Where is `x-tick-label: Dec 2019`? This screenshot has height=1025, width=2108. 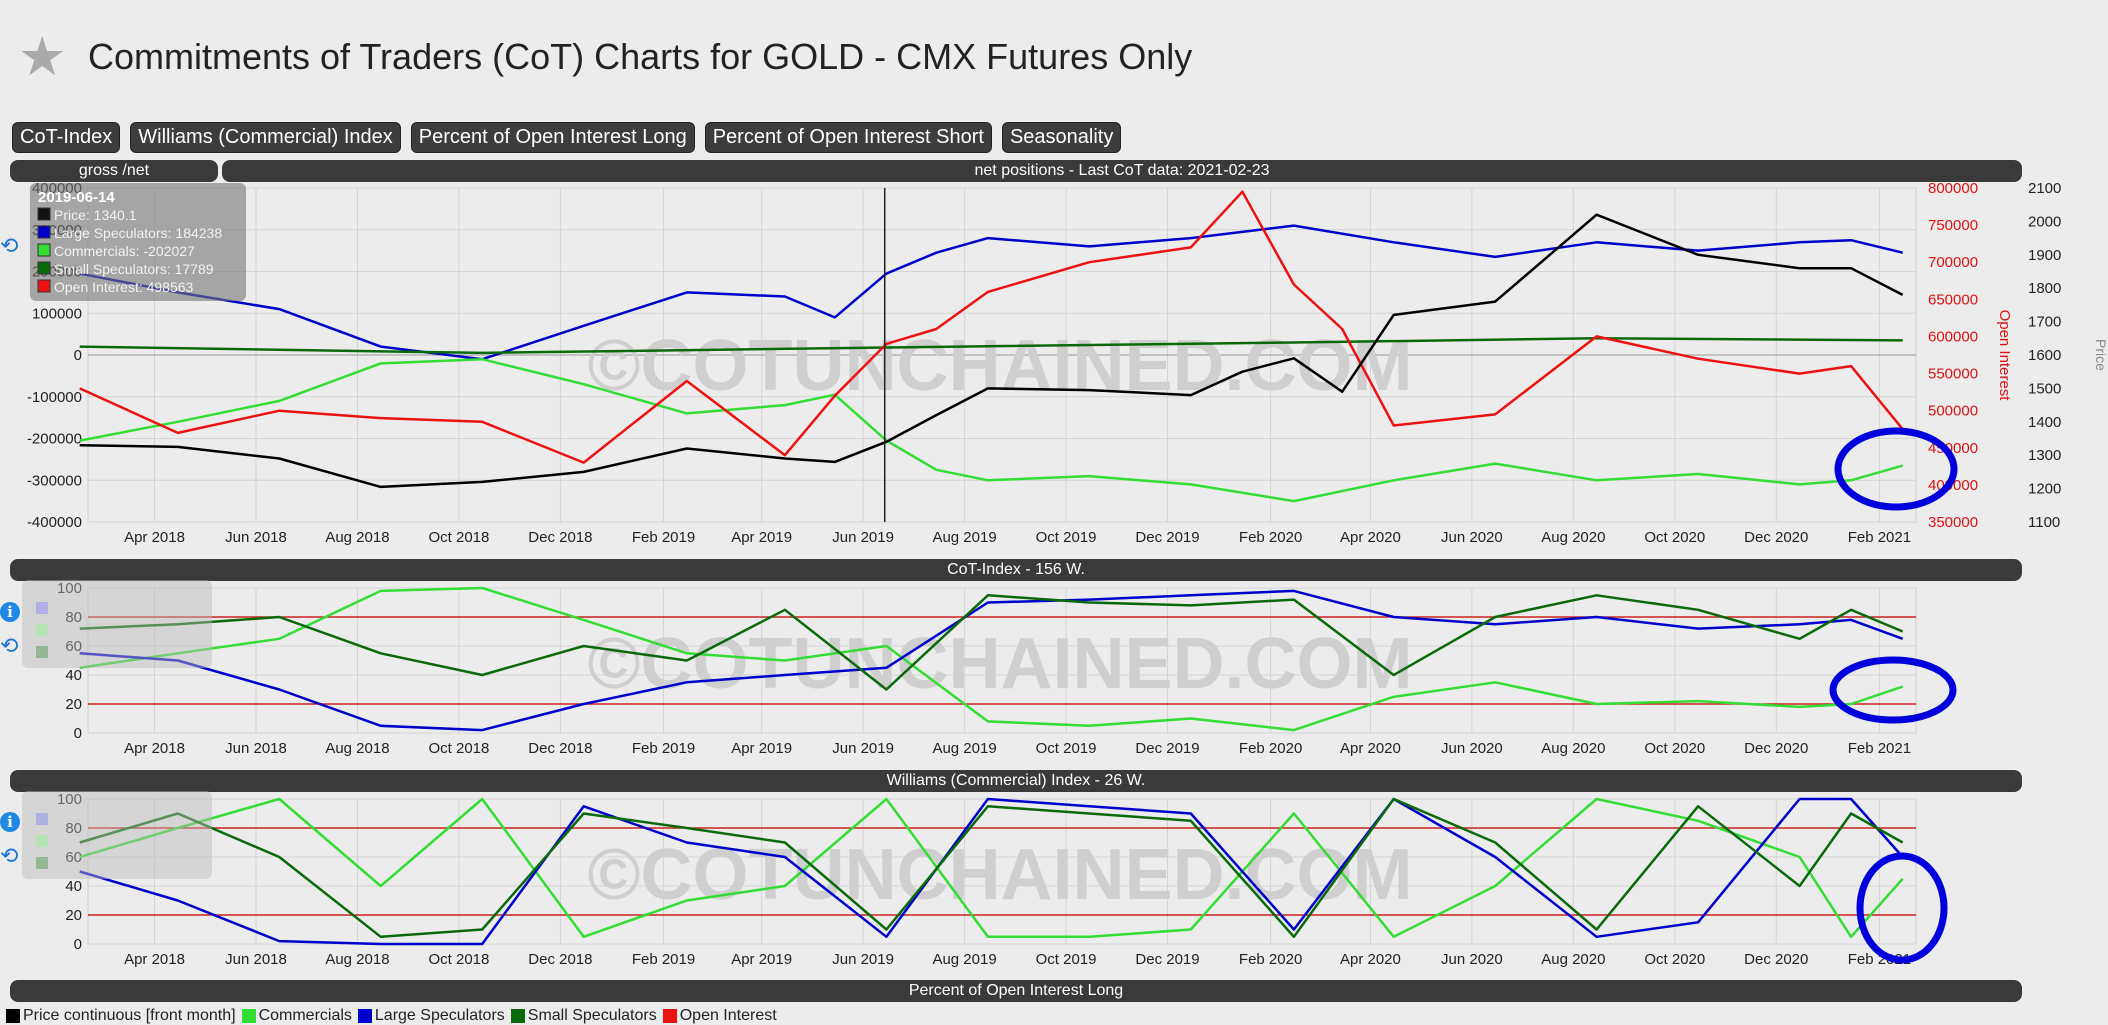 x-tick-label: Dec 2019 is located at coordinates (1167, 537).